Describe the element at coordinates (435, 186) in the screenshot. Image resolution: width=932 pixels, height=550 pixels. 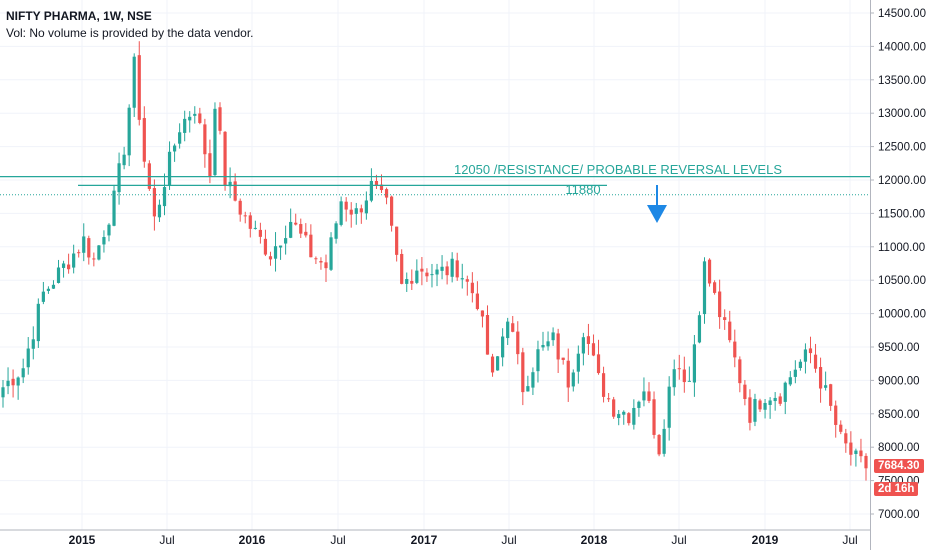
I see `resistance-levels` at that location.